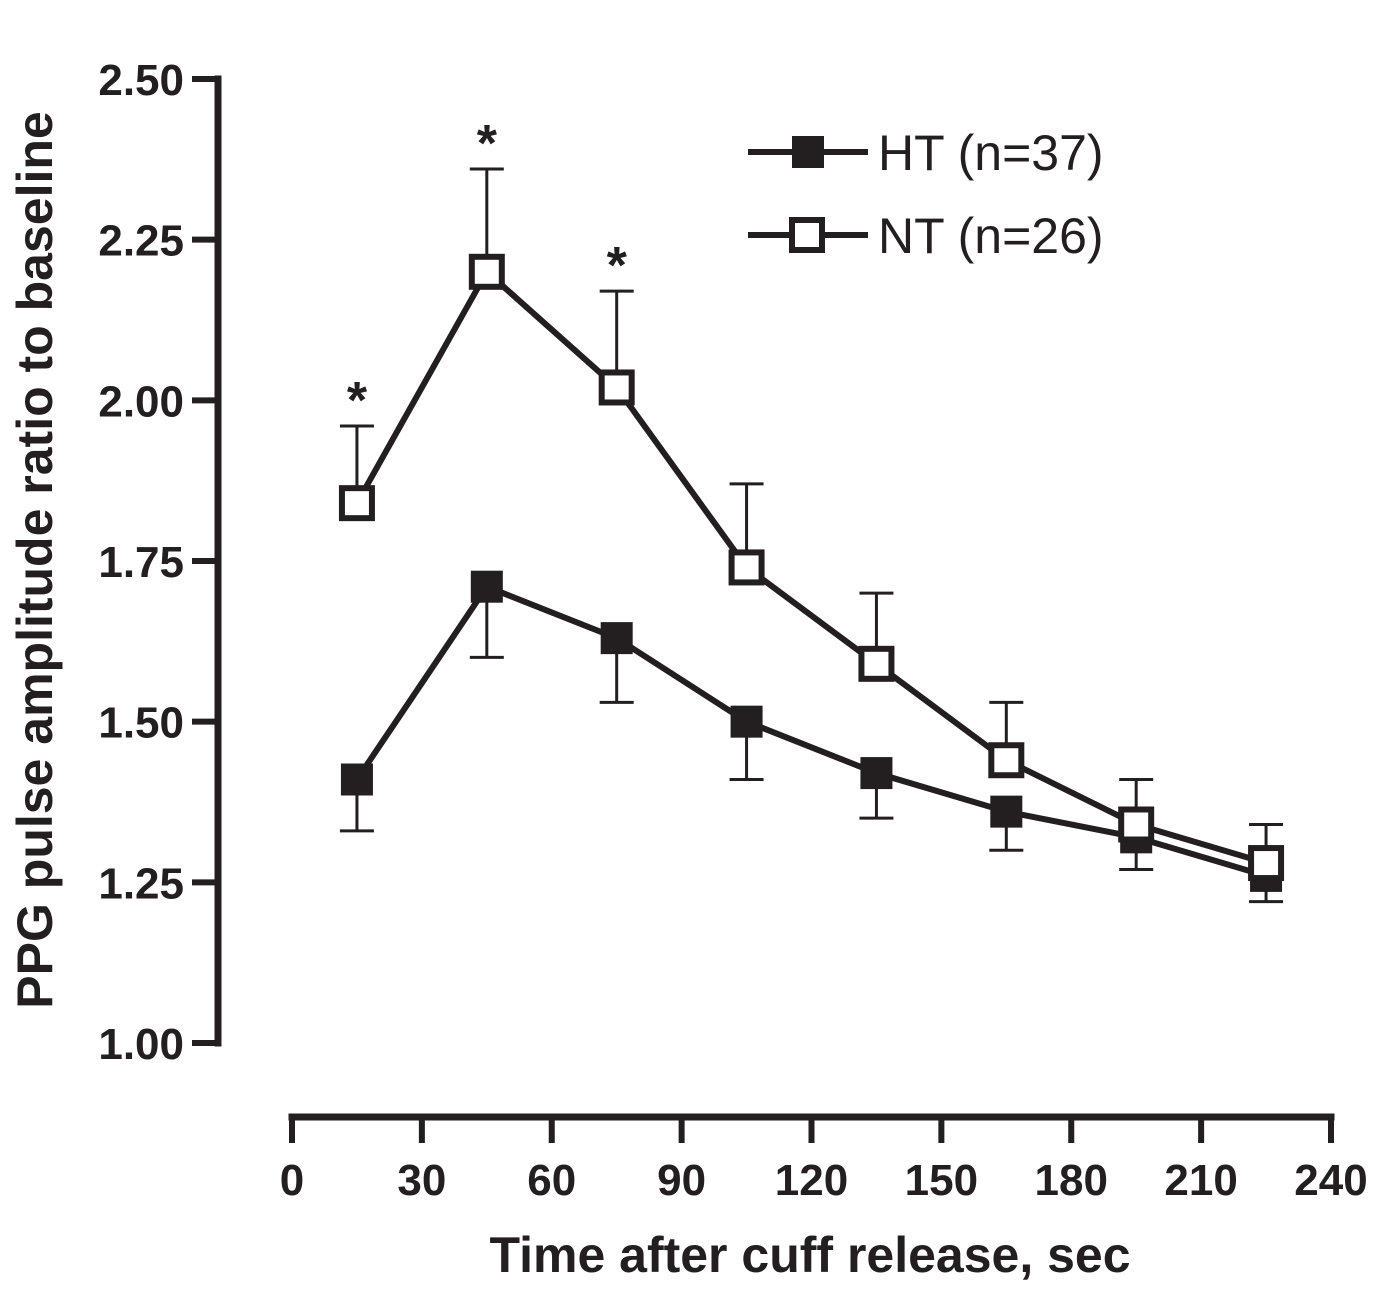  Describe the element at coordinates (141, 1044) in the screenshot. I see `y-tick-label: 1.00` at that location.